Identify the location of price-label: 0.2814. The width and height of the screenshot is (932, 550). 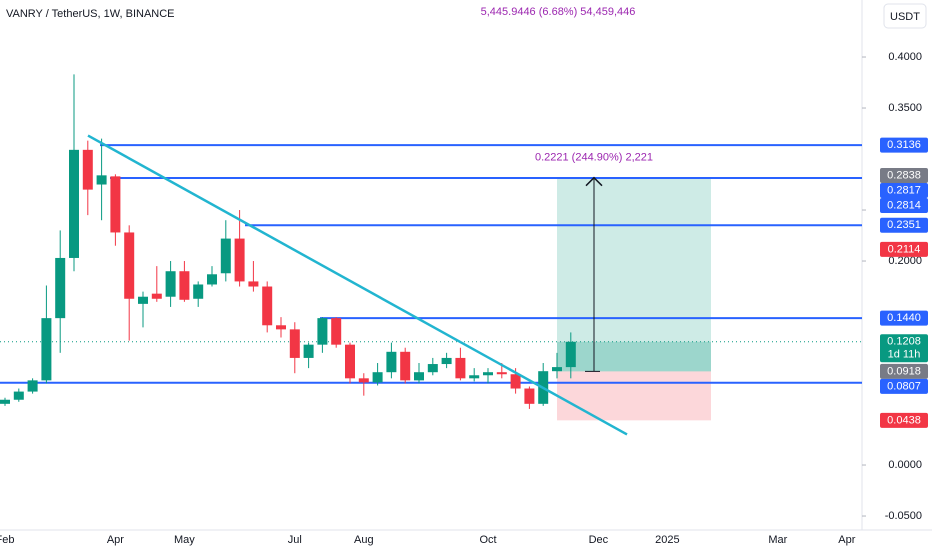
(904, 205).